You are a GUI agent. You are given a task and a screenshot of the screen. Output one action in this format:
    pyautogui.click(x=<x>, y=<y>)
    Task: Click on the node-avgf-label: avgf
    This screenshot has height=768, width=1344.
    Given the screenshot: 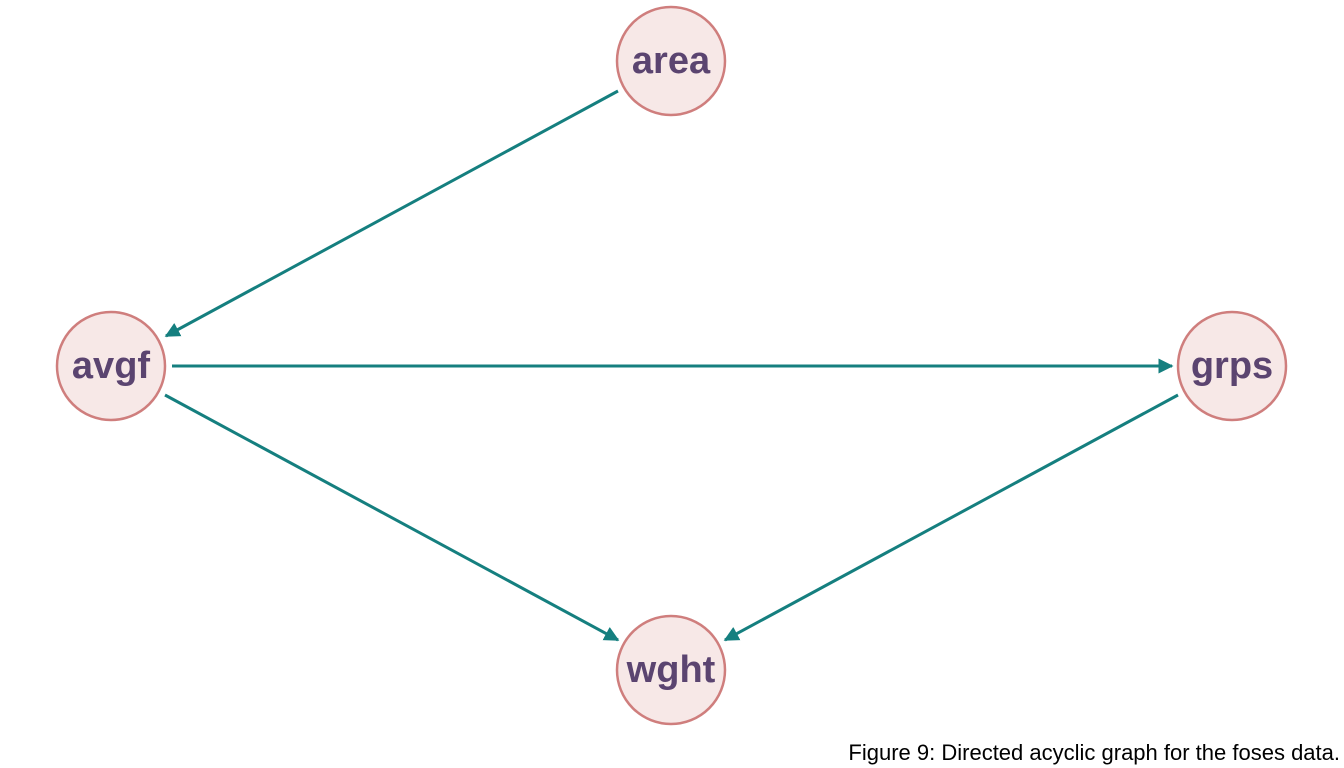 What is the action you would take?
    pyautogui.click(x=111, y=366)
    